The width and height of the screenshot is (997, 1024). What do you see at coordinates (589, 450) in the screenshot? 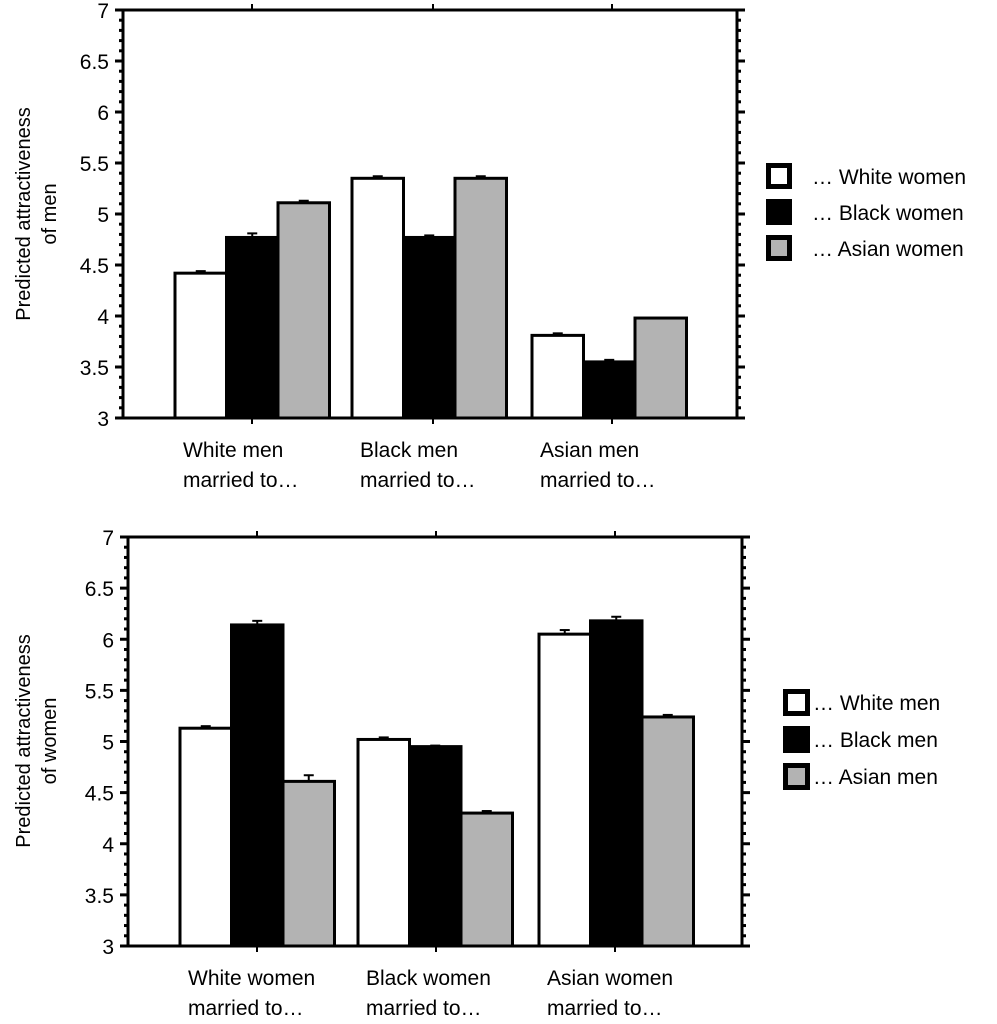
I see `x-category-label: Asian men` at bounding box center [589, 450].